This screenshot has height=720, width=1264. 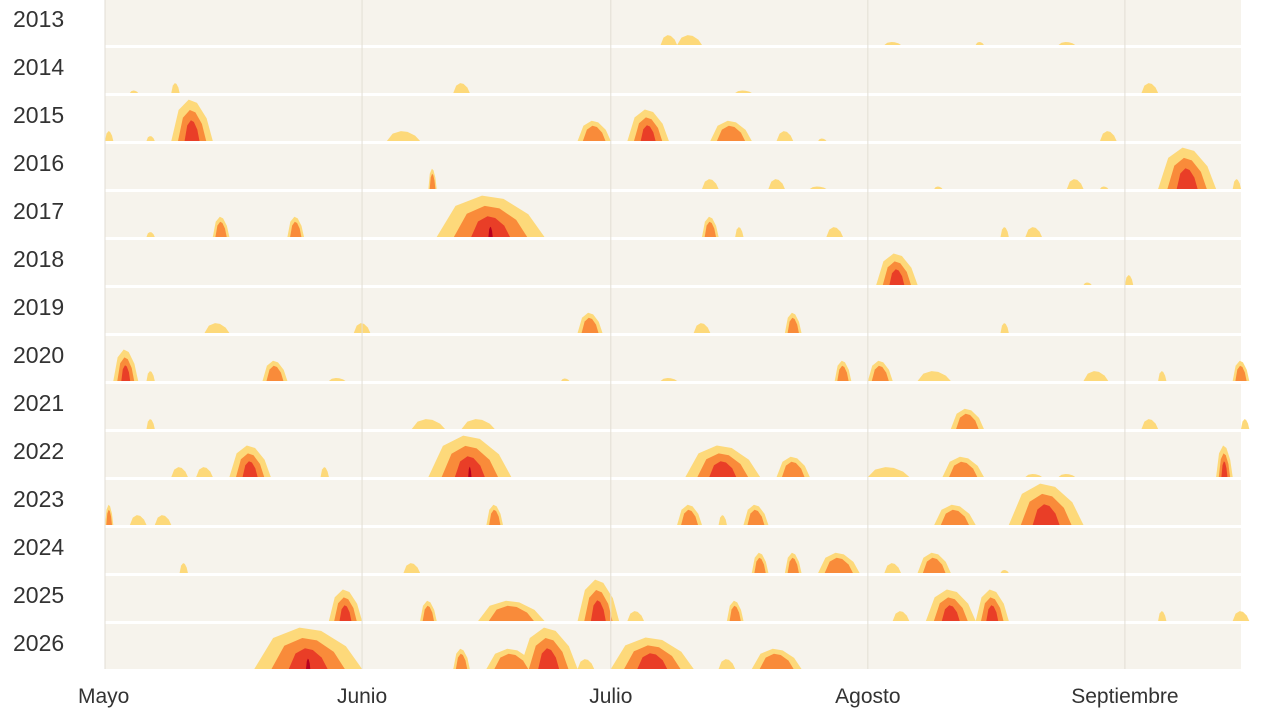 I want to click on year-row-2017, so click(x=673, y=214).